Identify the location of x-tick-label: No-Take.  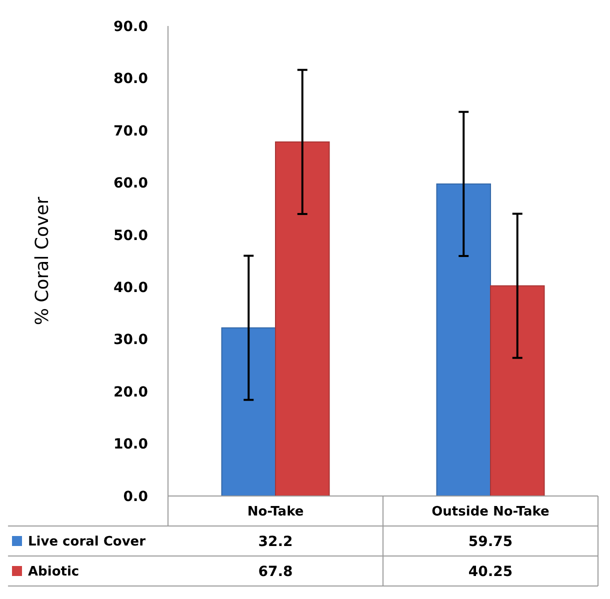
(275, 512).